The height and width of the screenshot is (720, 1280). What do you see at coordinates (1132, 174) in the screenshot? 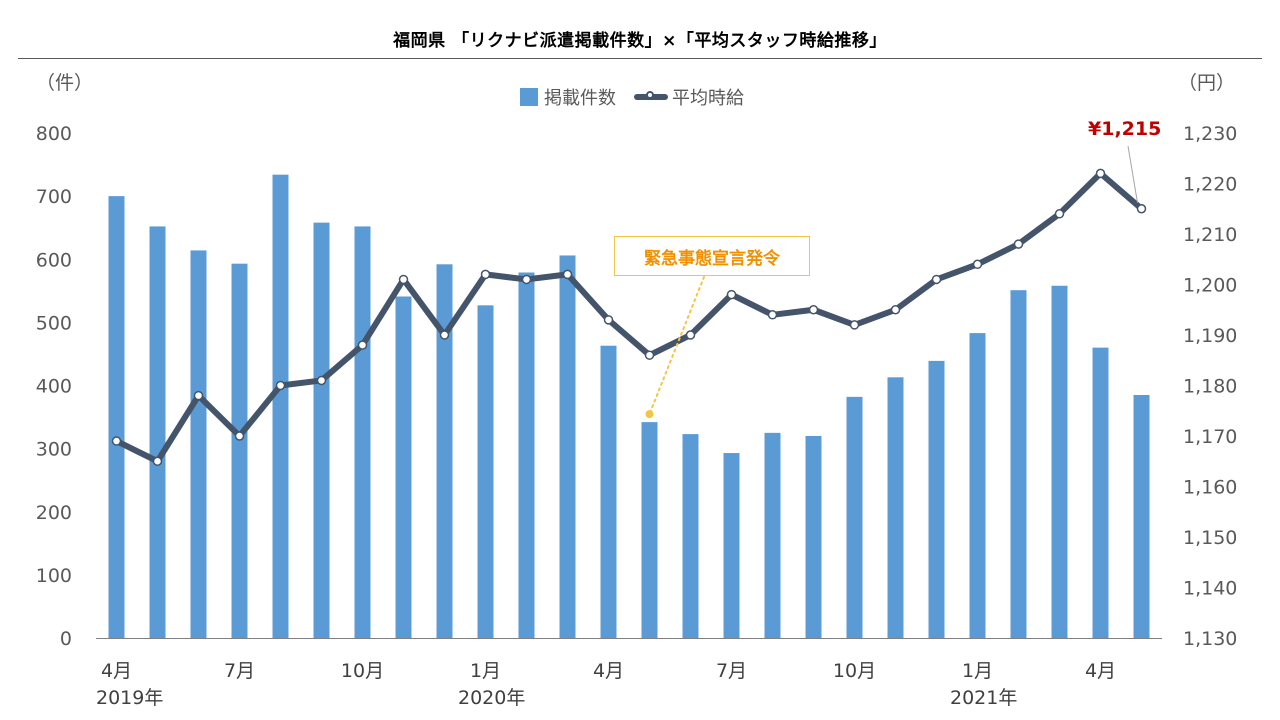
I see `last-value-leader-line` at bounding box center [1132, 174].